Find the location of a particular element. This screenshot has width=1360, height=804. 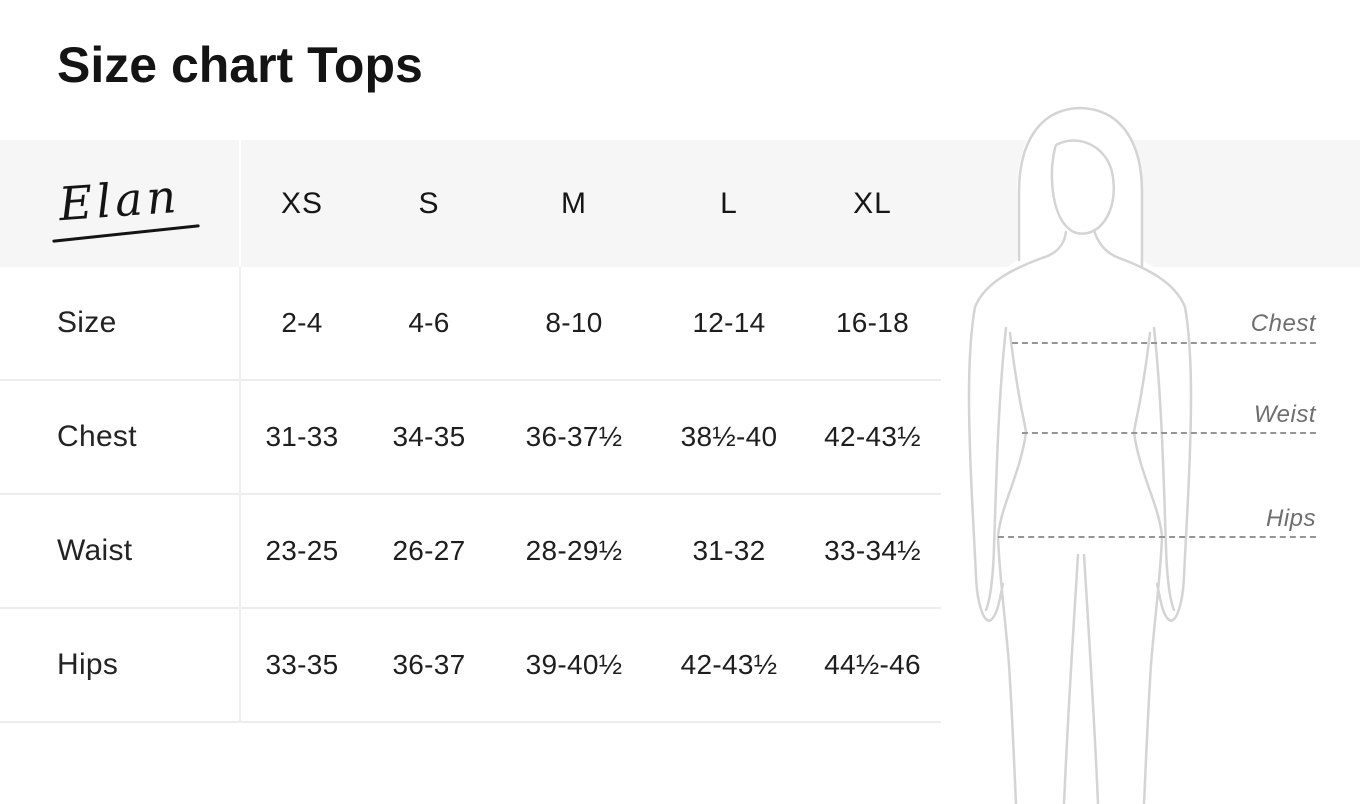

chest-m-value: 36-37½ is located at coordinates (574, 438).